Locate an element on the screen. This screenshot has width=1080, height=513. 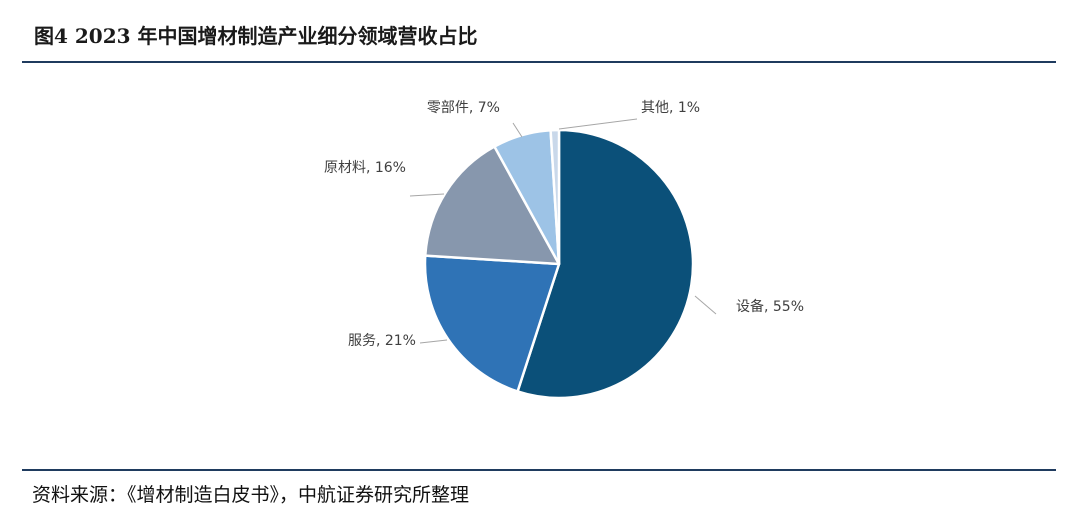
label-leader-lines is located at coordinates (563, 231).